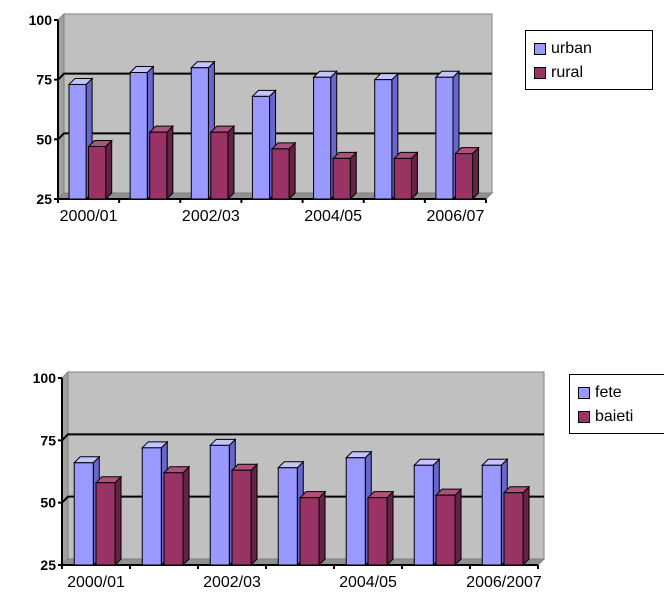  I want to click on legend-swatch-rural, so click(540, 73).